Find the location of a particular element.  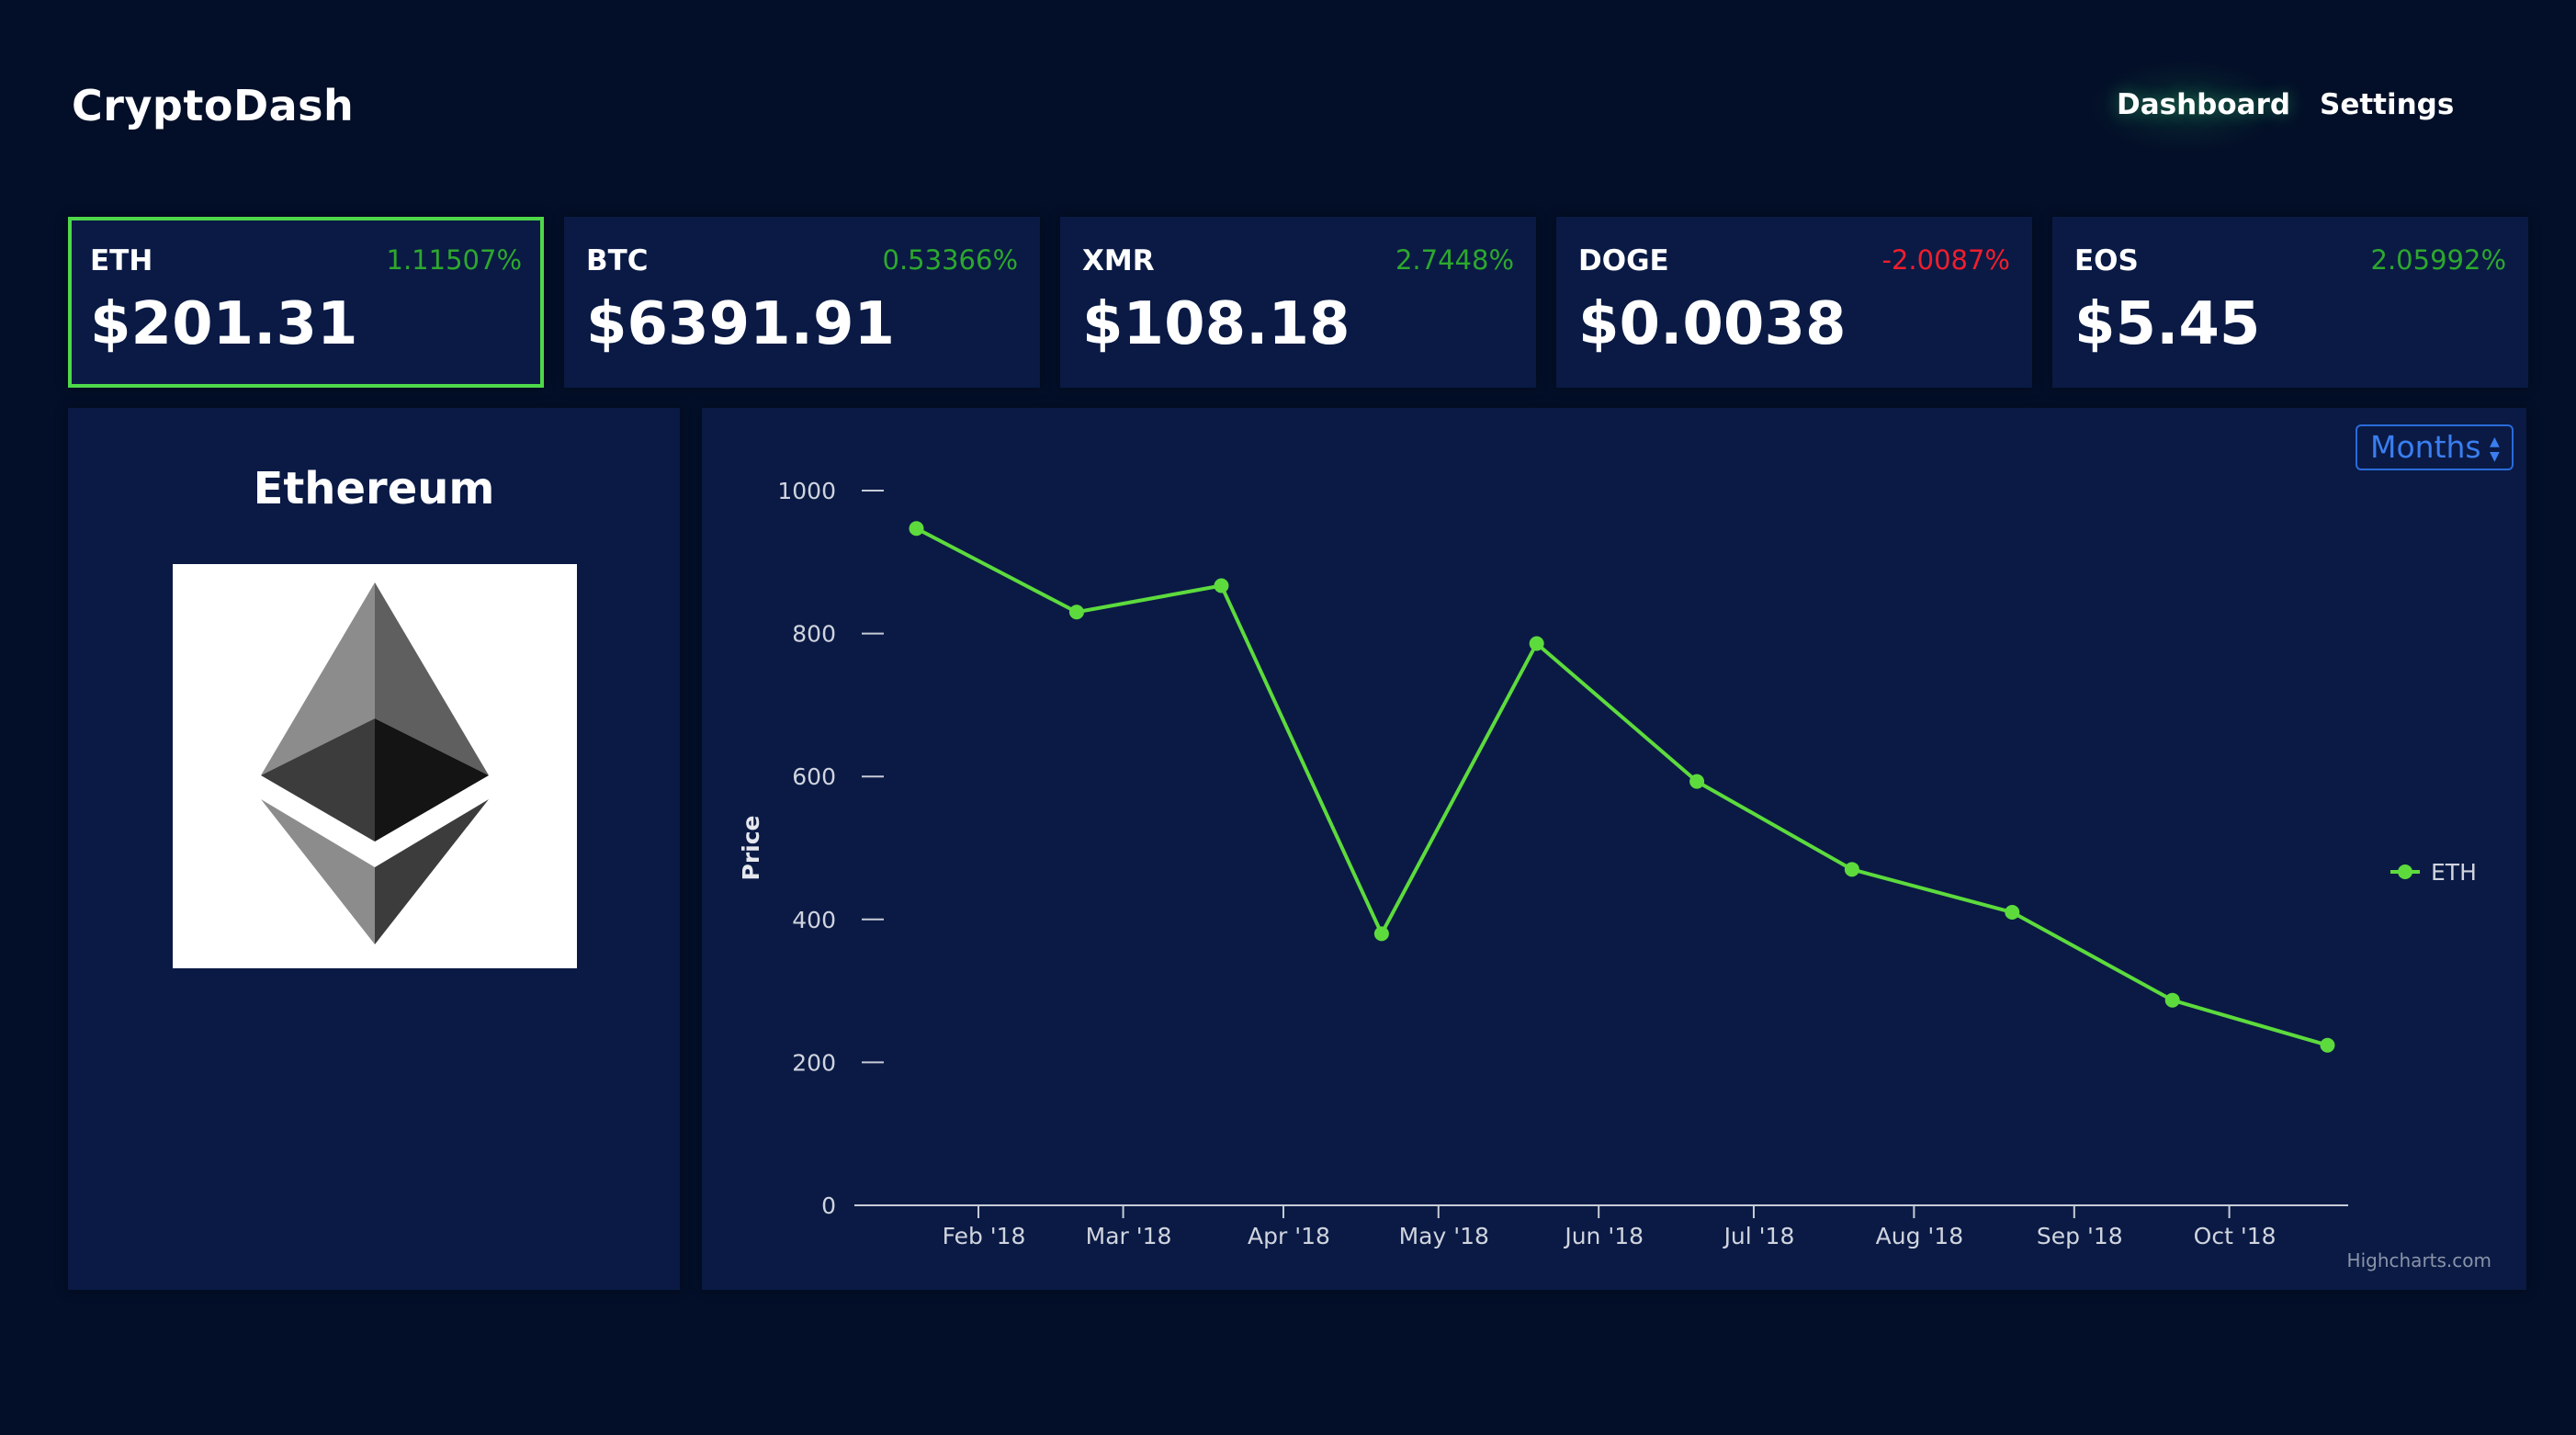

app-logo: CryptoDash is located at coordinates (213, 105).